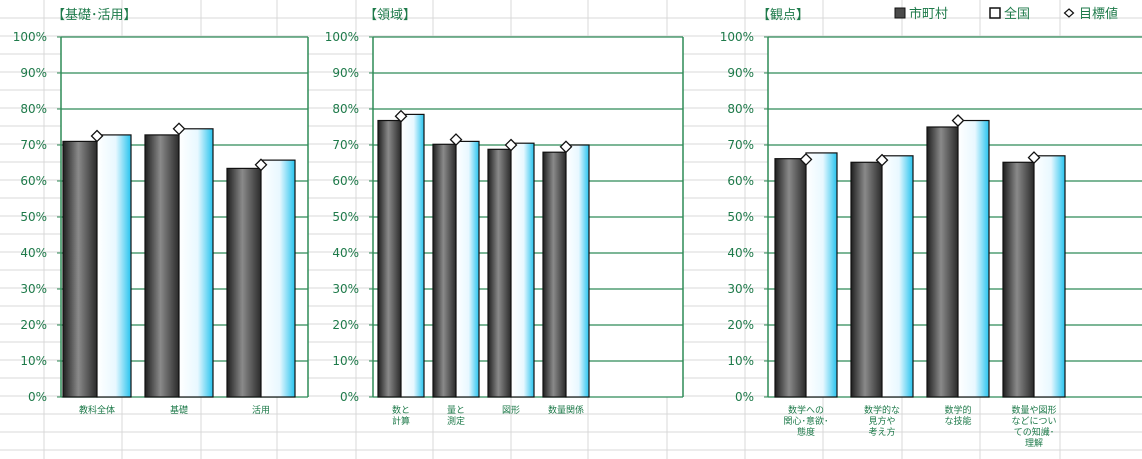 The height and width of the screenshot is (459, 1142). Describe the element at coordinates (1098, 14) in the screenshot. I see `legend-label: 目標値` at that location.